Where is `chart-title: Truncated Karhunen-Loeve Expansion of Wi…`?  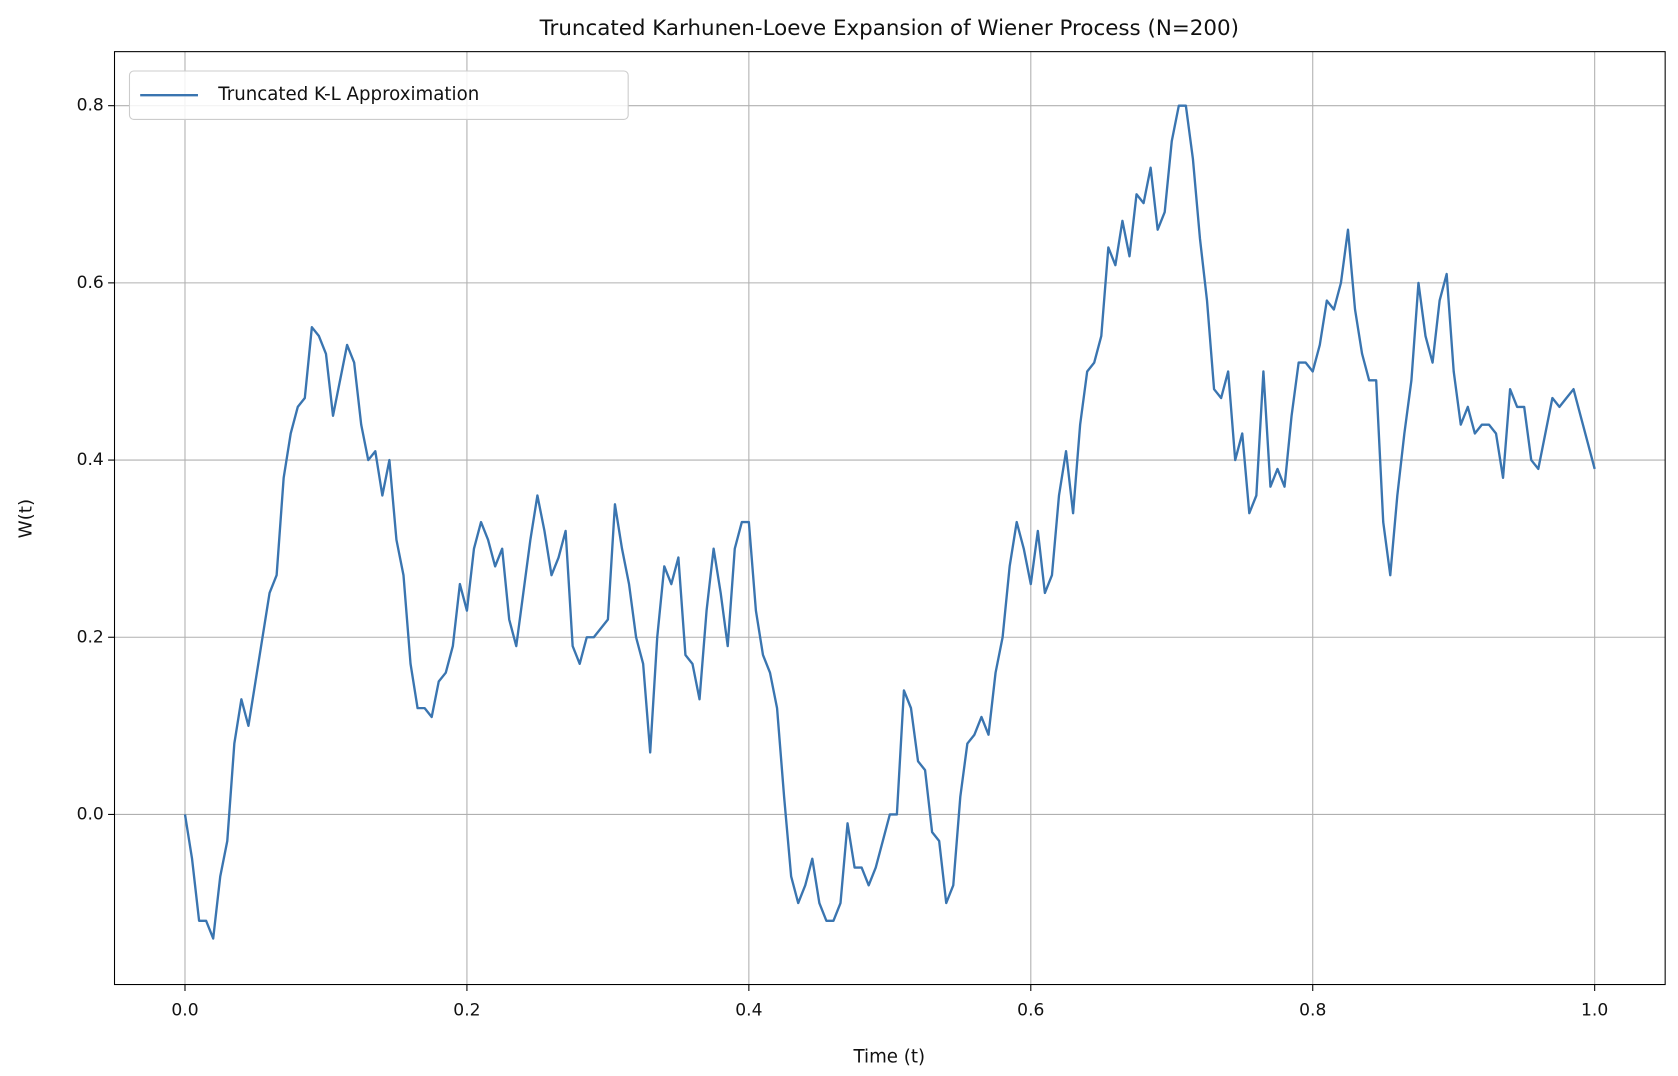 chart-title: Truncated Karhunen-Loeve Expansion of Wi… is located at coordinates (889, 28).